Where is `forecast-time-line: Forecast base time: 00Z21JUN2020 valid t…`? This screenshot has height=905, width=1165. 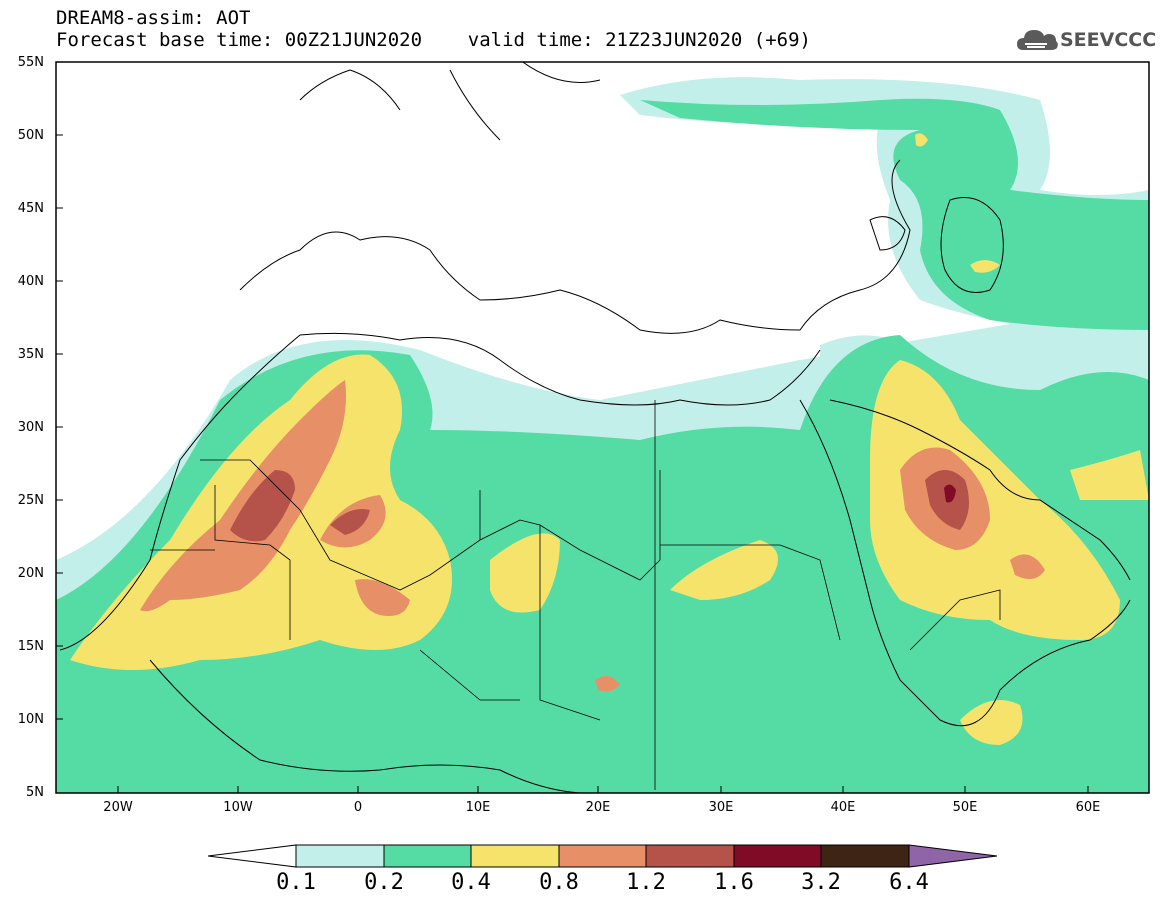 forecast-time-line: Forecast base time: 00Z21JUN2020 valid t… is located at coordinates (433, 40).